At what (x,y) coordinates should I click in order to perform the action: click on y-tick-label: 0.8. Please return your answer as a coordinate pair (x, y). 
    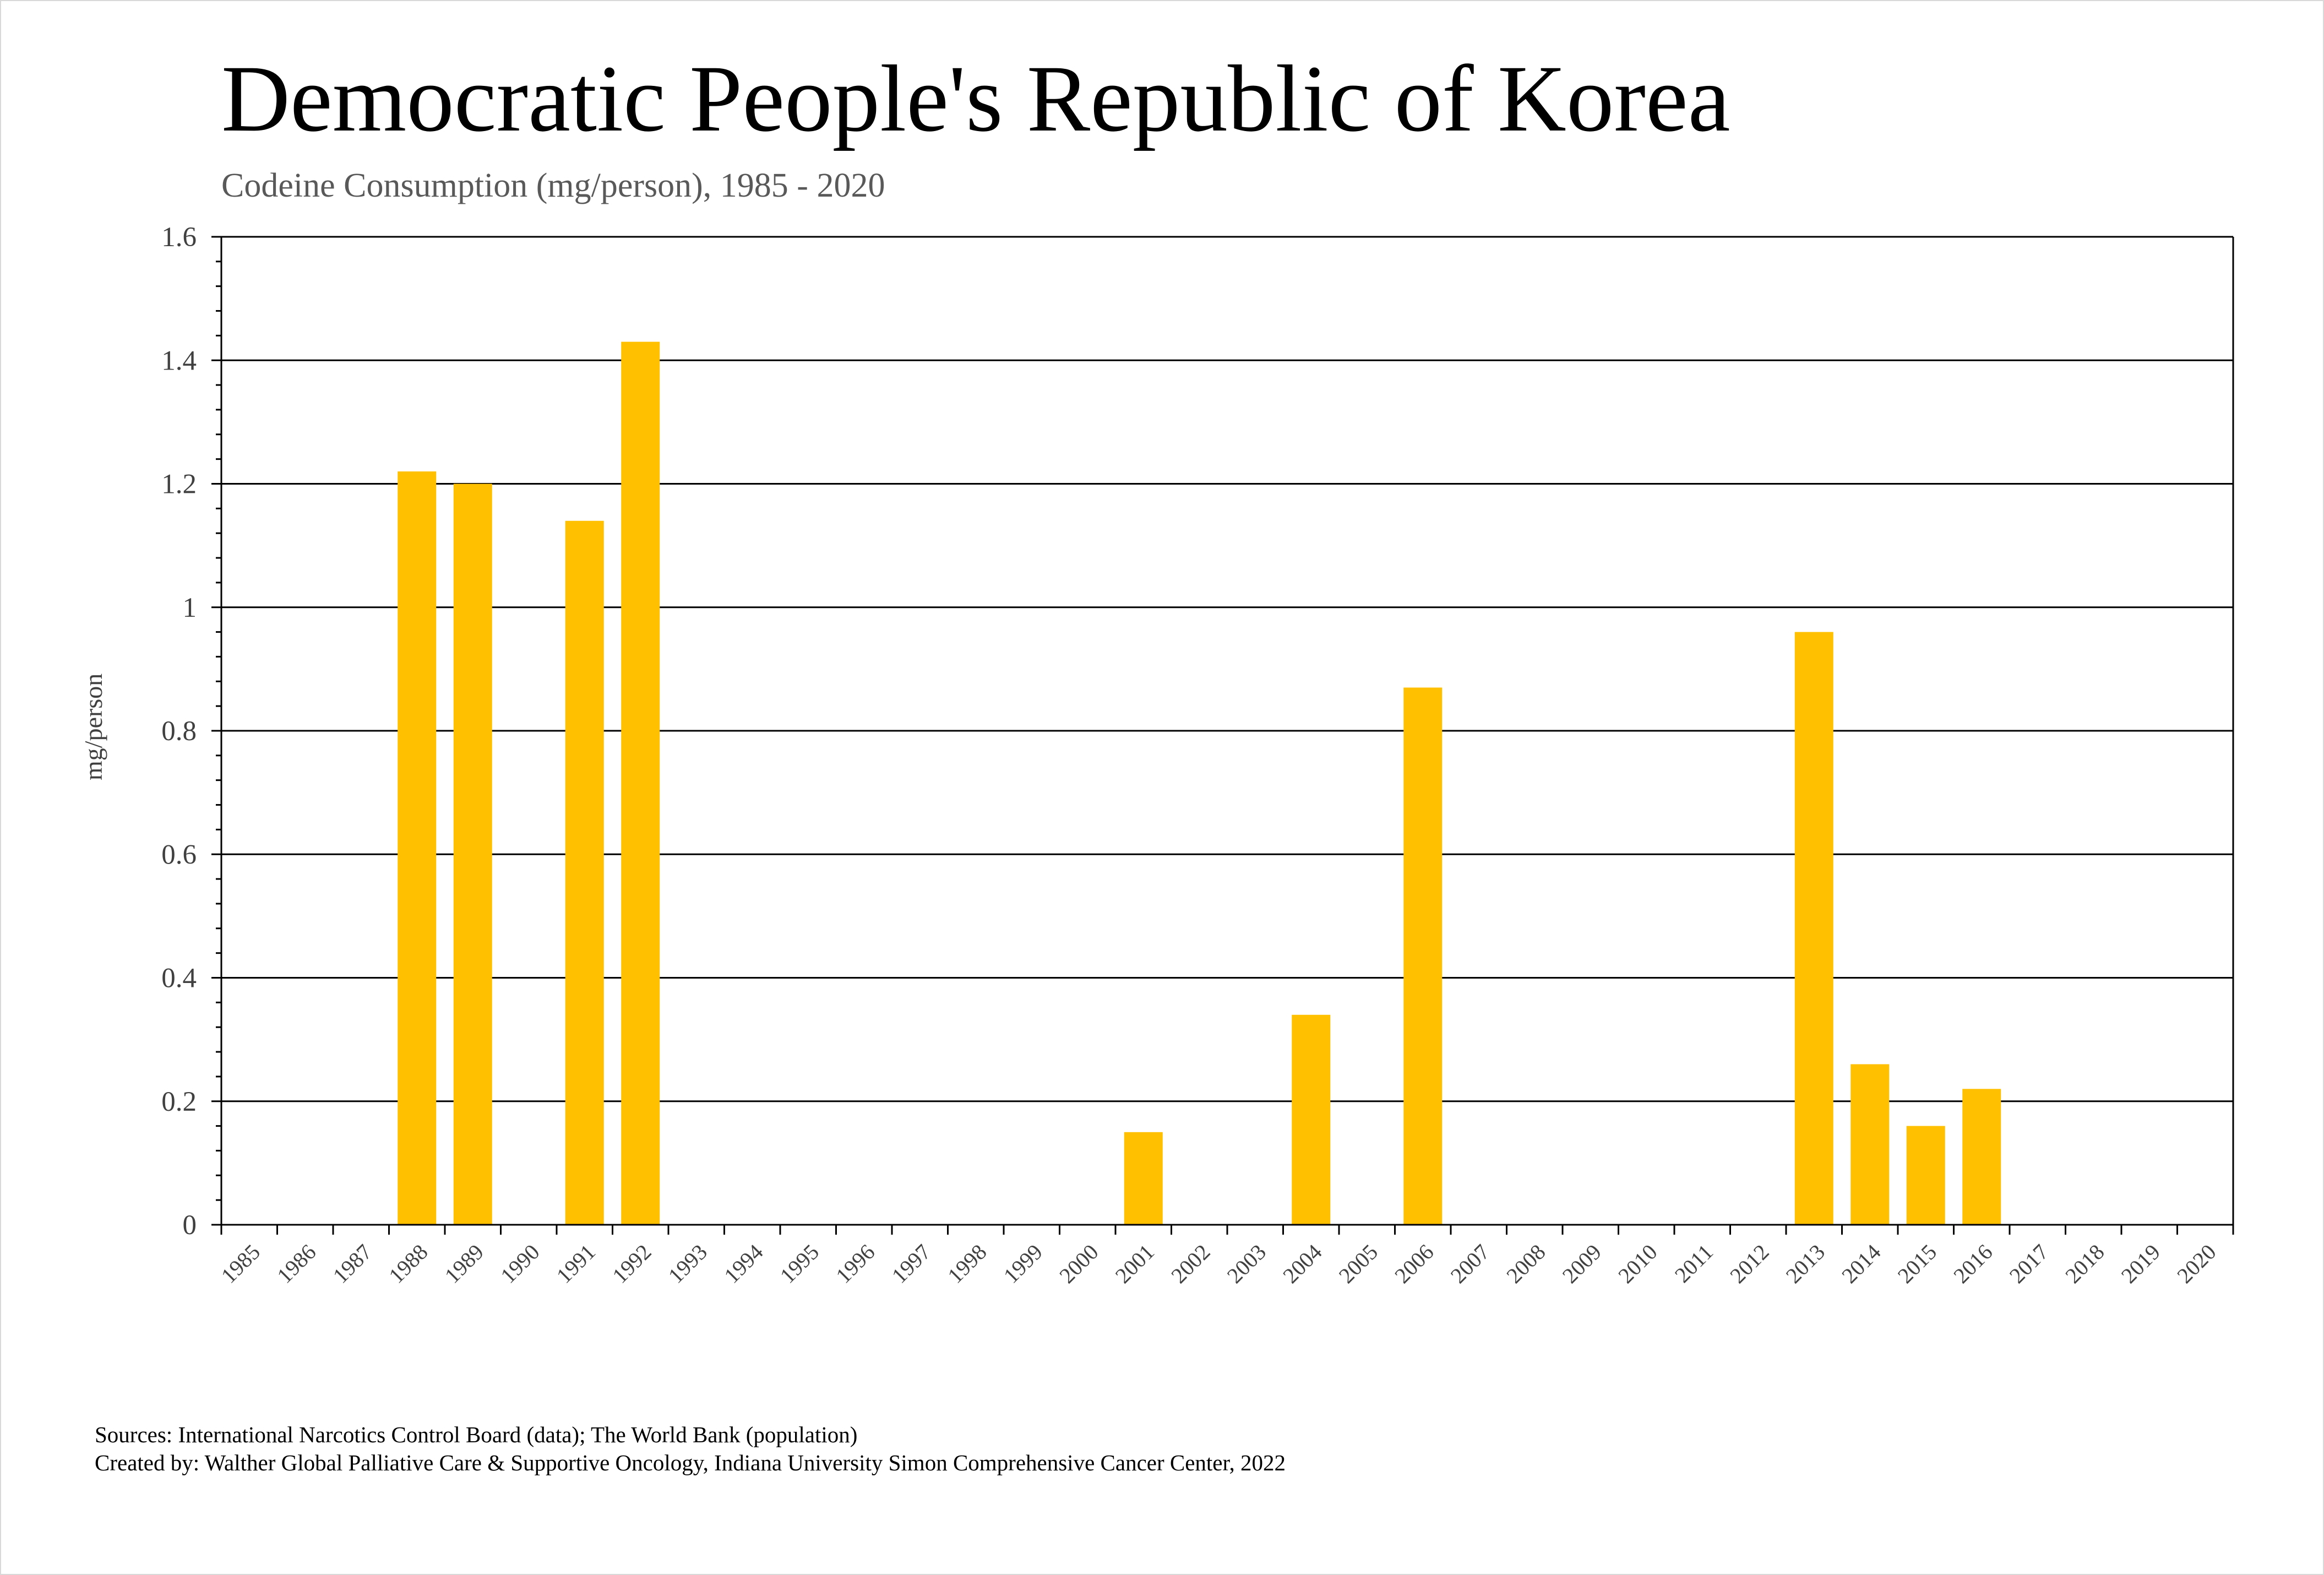
    Looking at the image, I should click on (179, 731).